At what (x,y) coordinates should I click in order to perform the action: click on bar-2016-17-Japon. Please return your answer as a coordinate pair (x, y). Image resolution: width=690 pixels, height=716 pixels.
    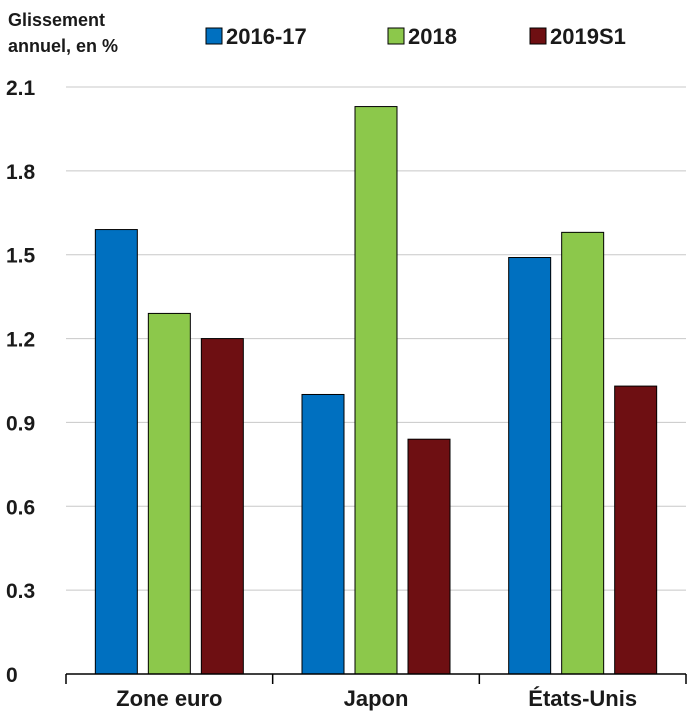
    Looking at the image, I should click on (323, 534).